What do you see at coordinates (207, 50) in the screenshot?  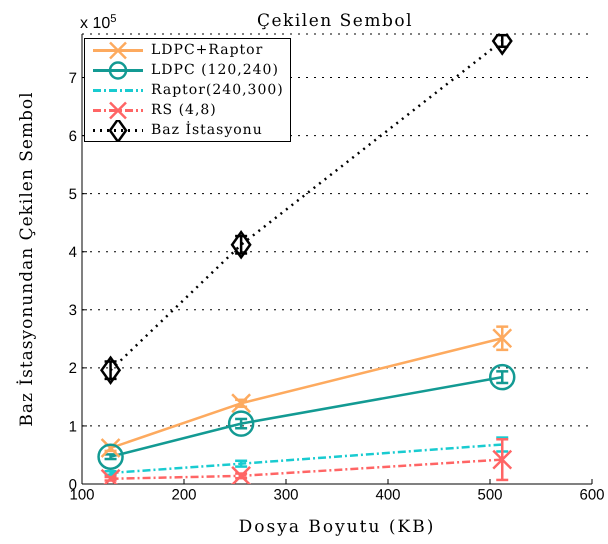 I see `legend-label: LDPC+Raptor` at bounding box center [207, 50].